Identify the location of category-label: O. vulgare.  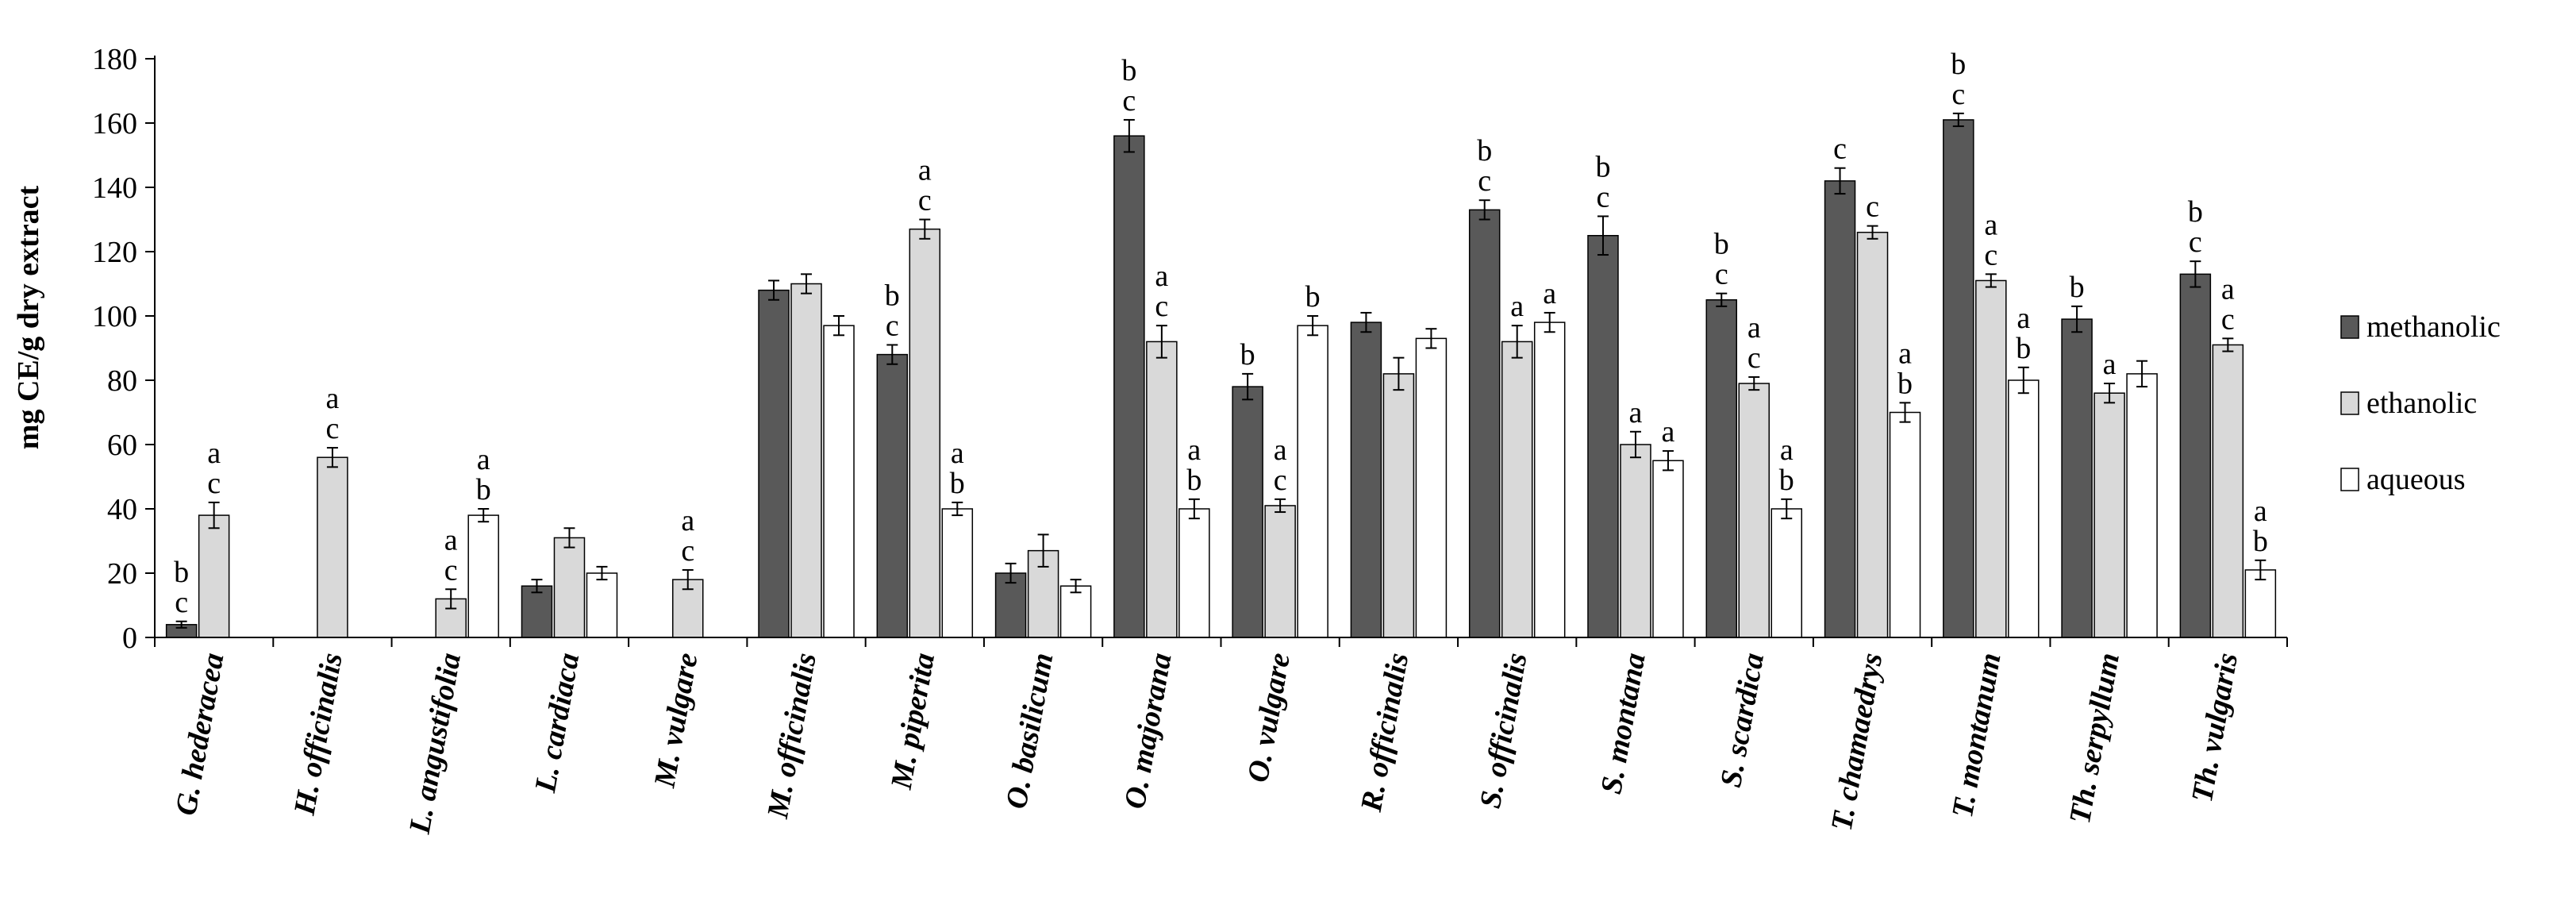
(1269, 717).